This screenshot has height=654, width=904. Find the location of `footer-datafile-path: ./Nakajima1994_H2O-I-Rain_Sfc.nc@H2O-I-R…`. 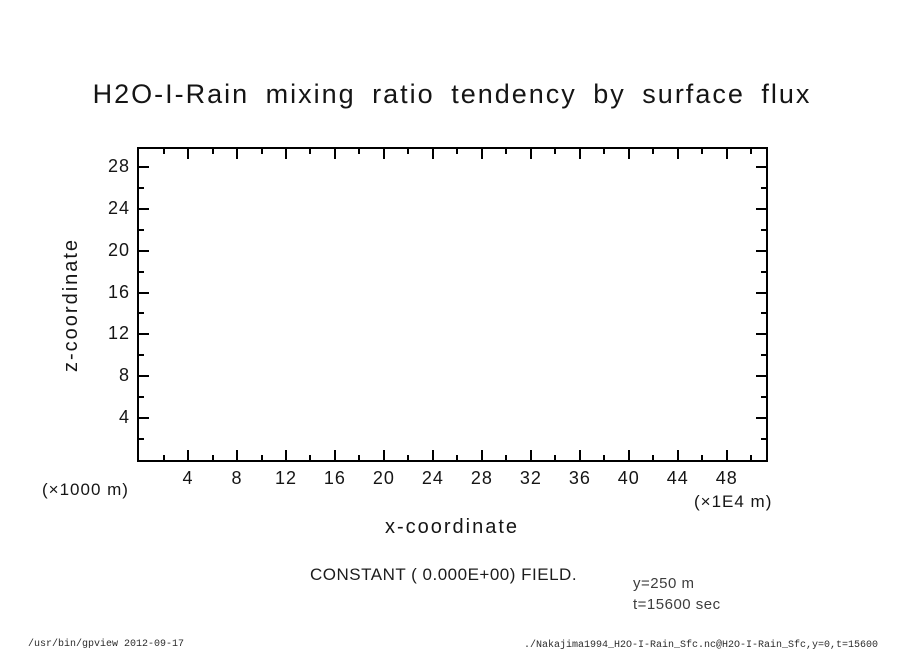

footer-datafile-path: ./Nakajima1994_H2O-I-Rain_Sfc.nc@H2O-I-R… is located at coordinates (700, 645).